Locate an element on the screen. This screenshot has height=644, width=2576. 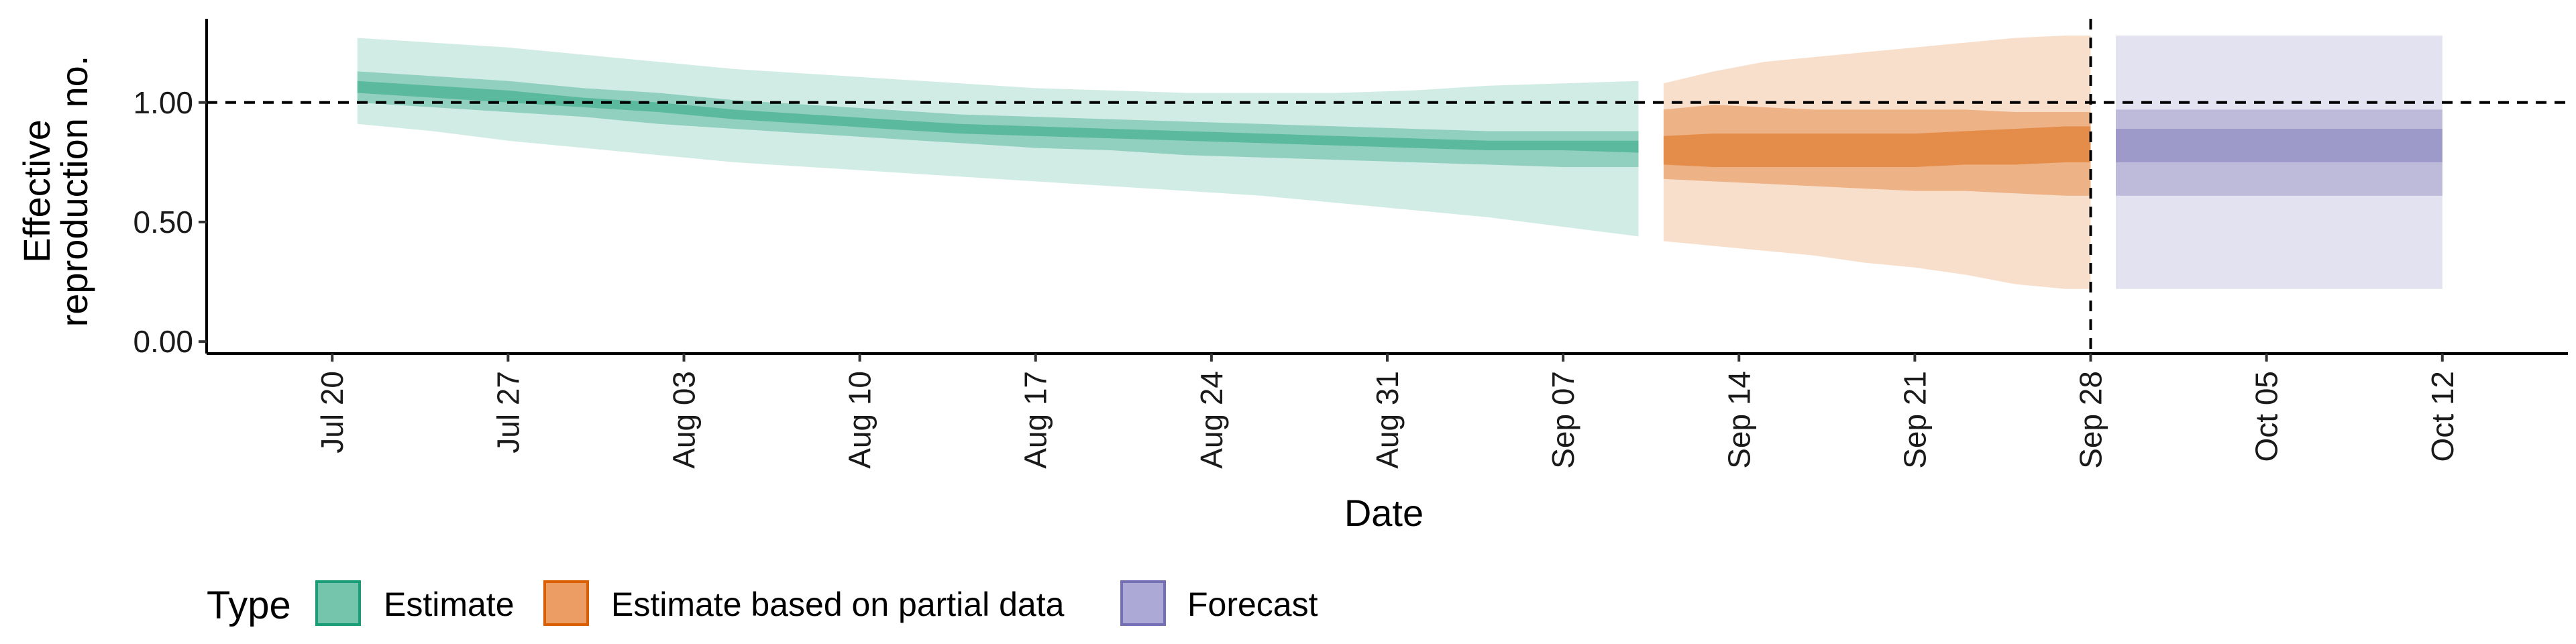
x-tick-label: Sep 28 is located at coordinates (2091, 420).